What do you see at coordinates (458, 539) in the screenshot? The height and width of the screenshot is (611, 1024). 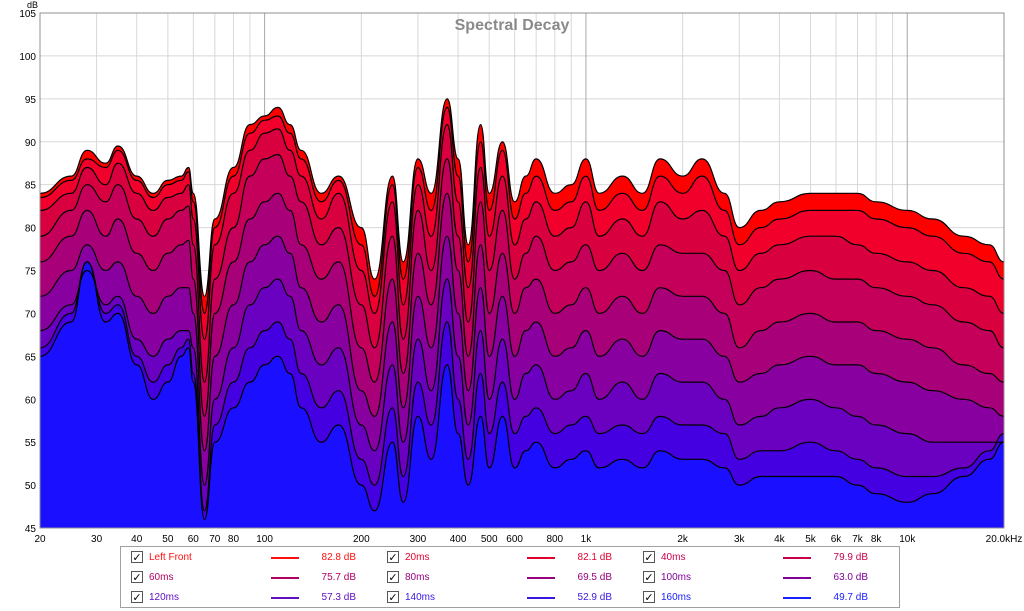 I see `x-tick-label: 400` at bounding box center [458, 539].